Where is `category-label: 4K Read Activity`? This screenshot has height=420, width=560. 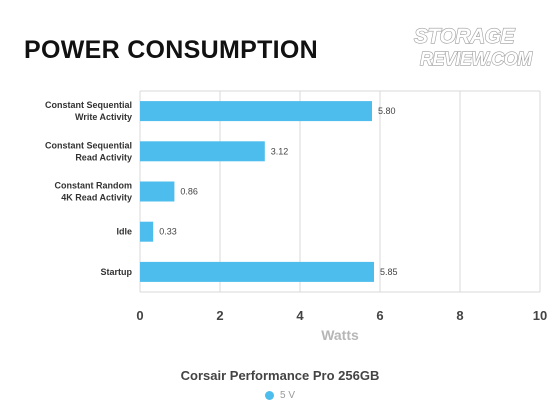
category-label: 4K Read Activity is located at coordinates (96, 198).